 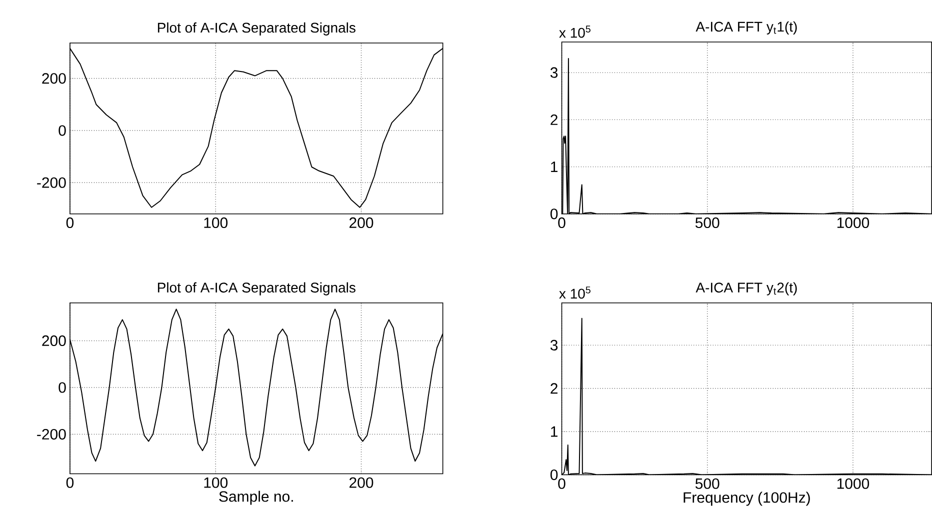 I want to click on x-axis-title: Frequency (100Hz), so click(x=747, y=499).